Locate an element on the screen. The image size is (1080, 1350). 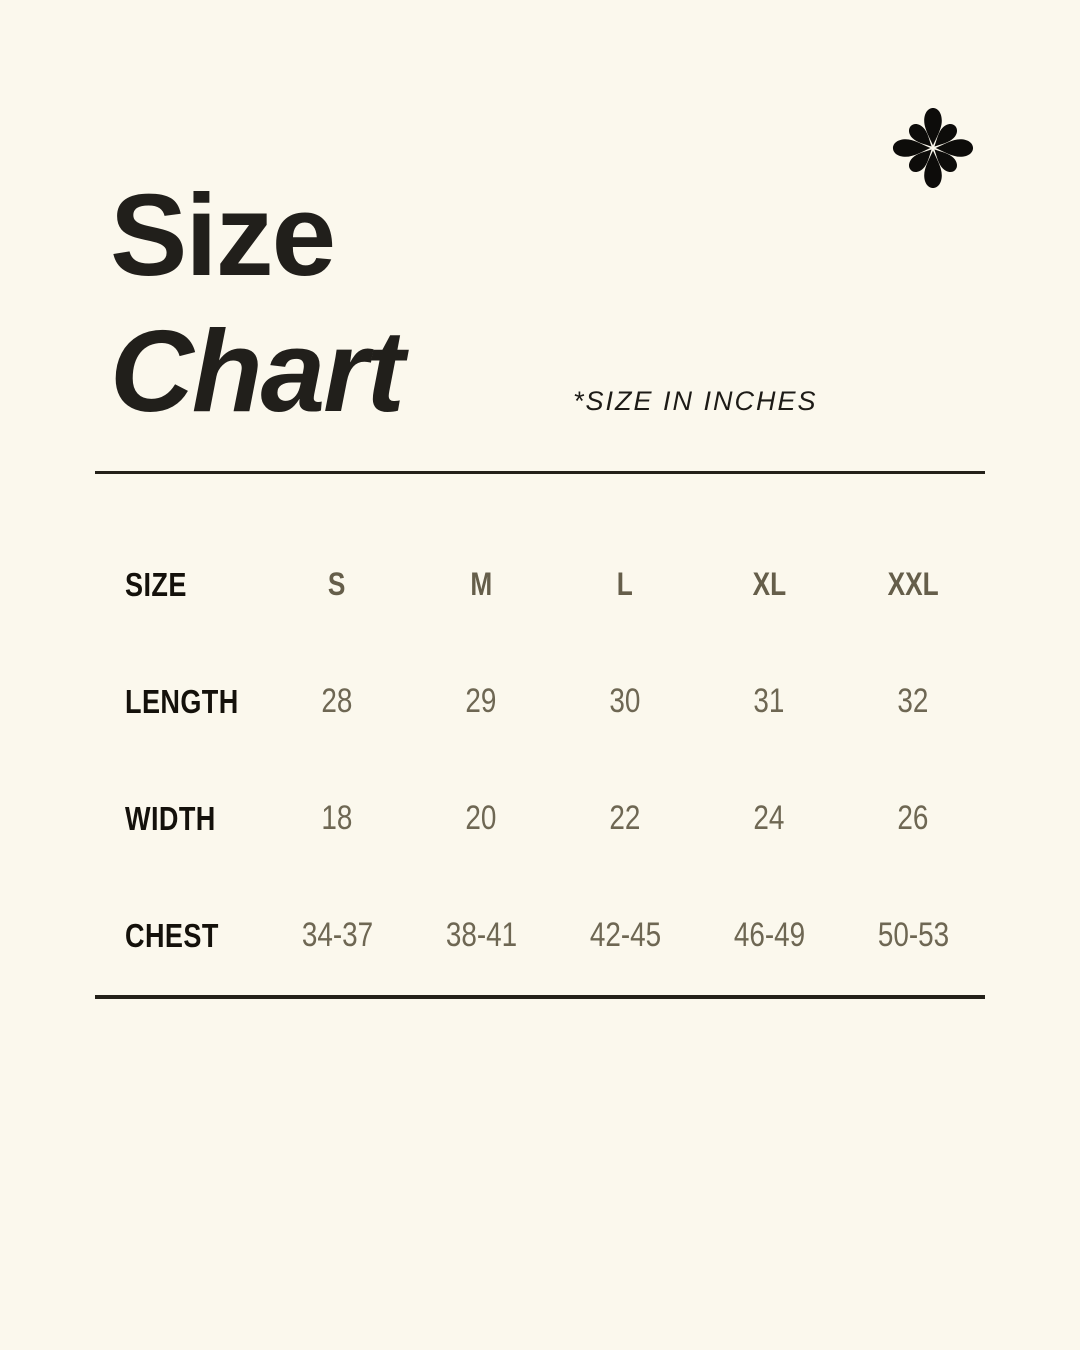
header-cell-l: L is located at coordinates (625, 584).